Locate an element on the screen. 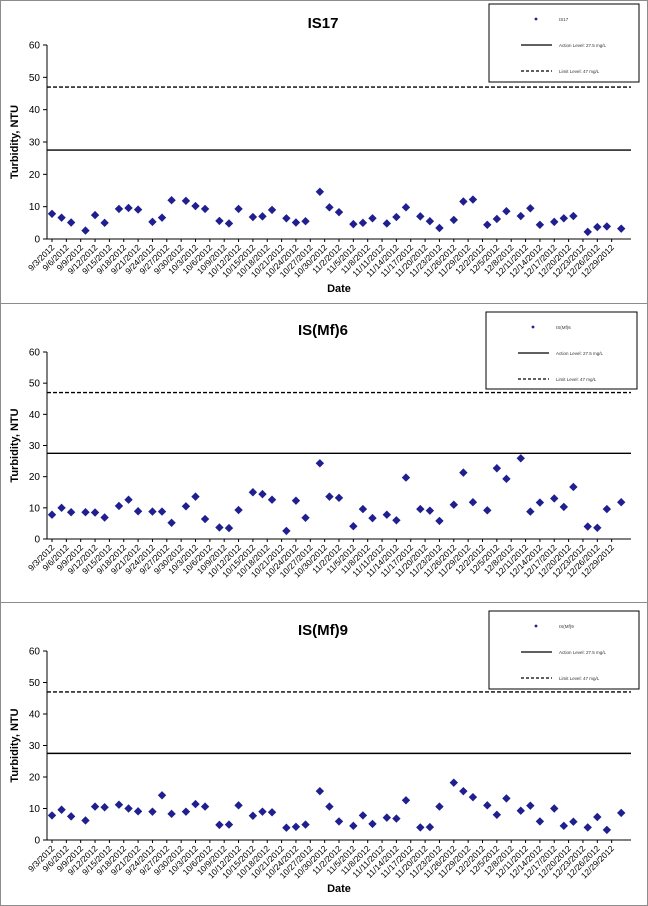  legend-box is located at coordinates (561, 350).